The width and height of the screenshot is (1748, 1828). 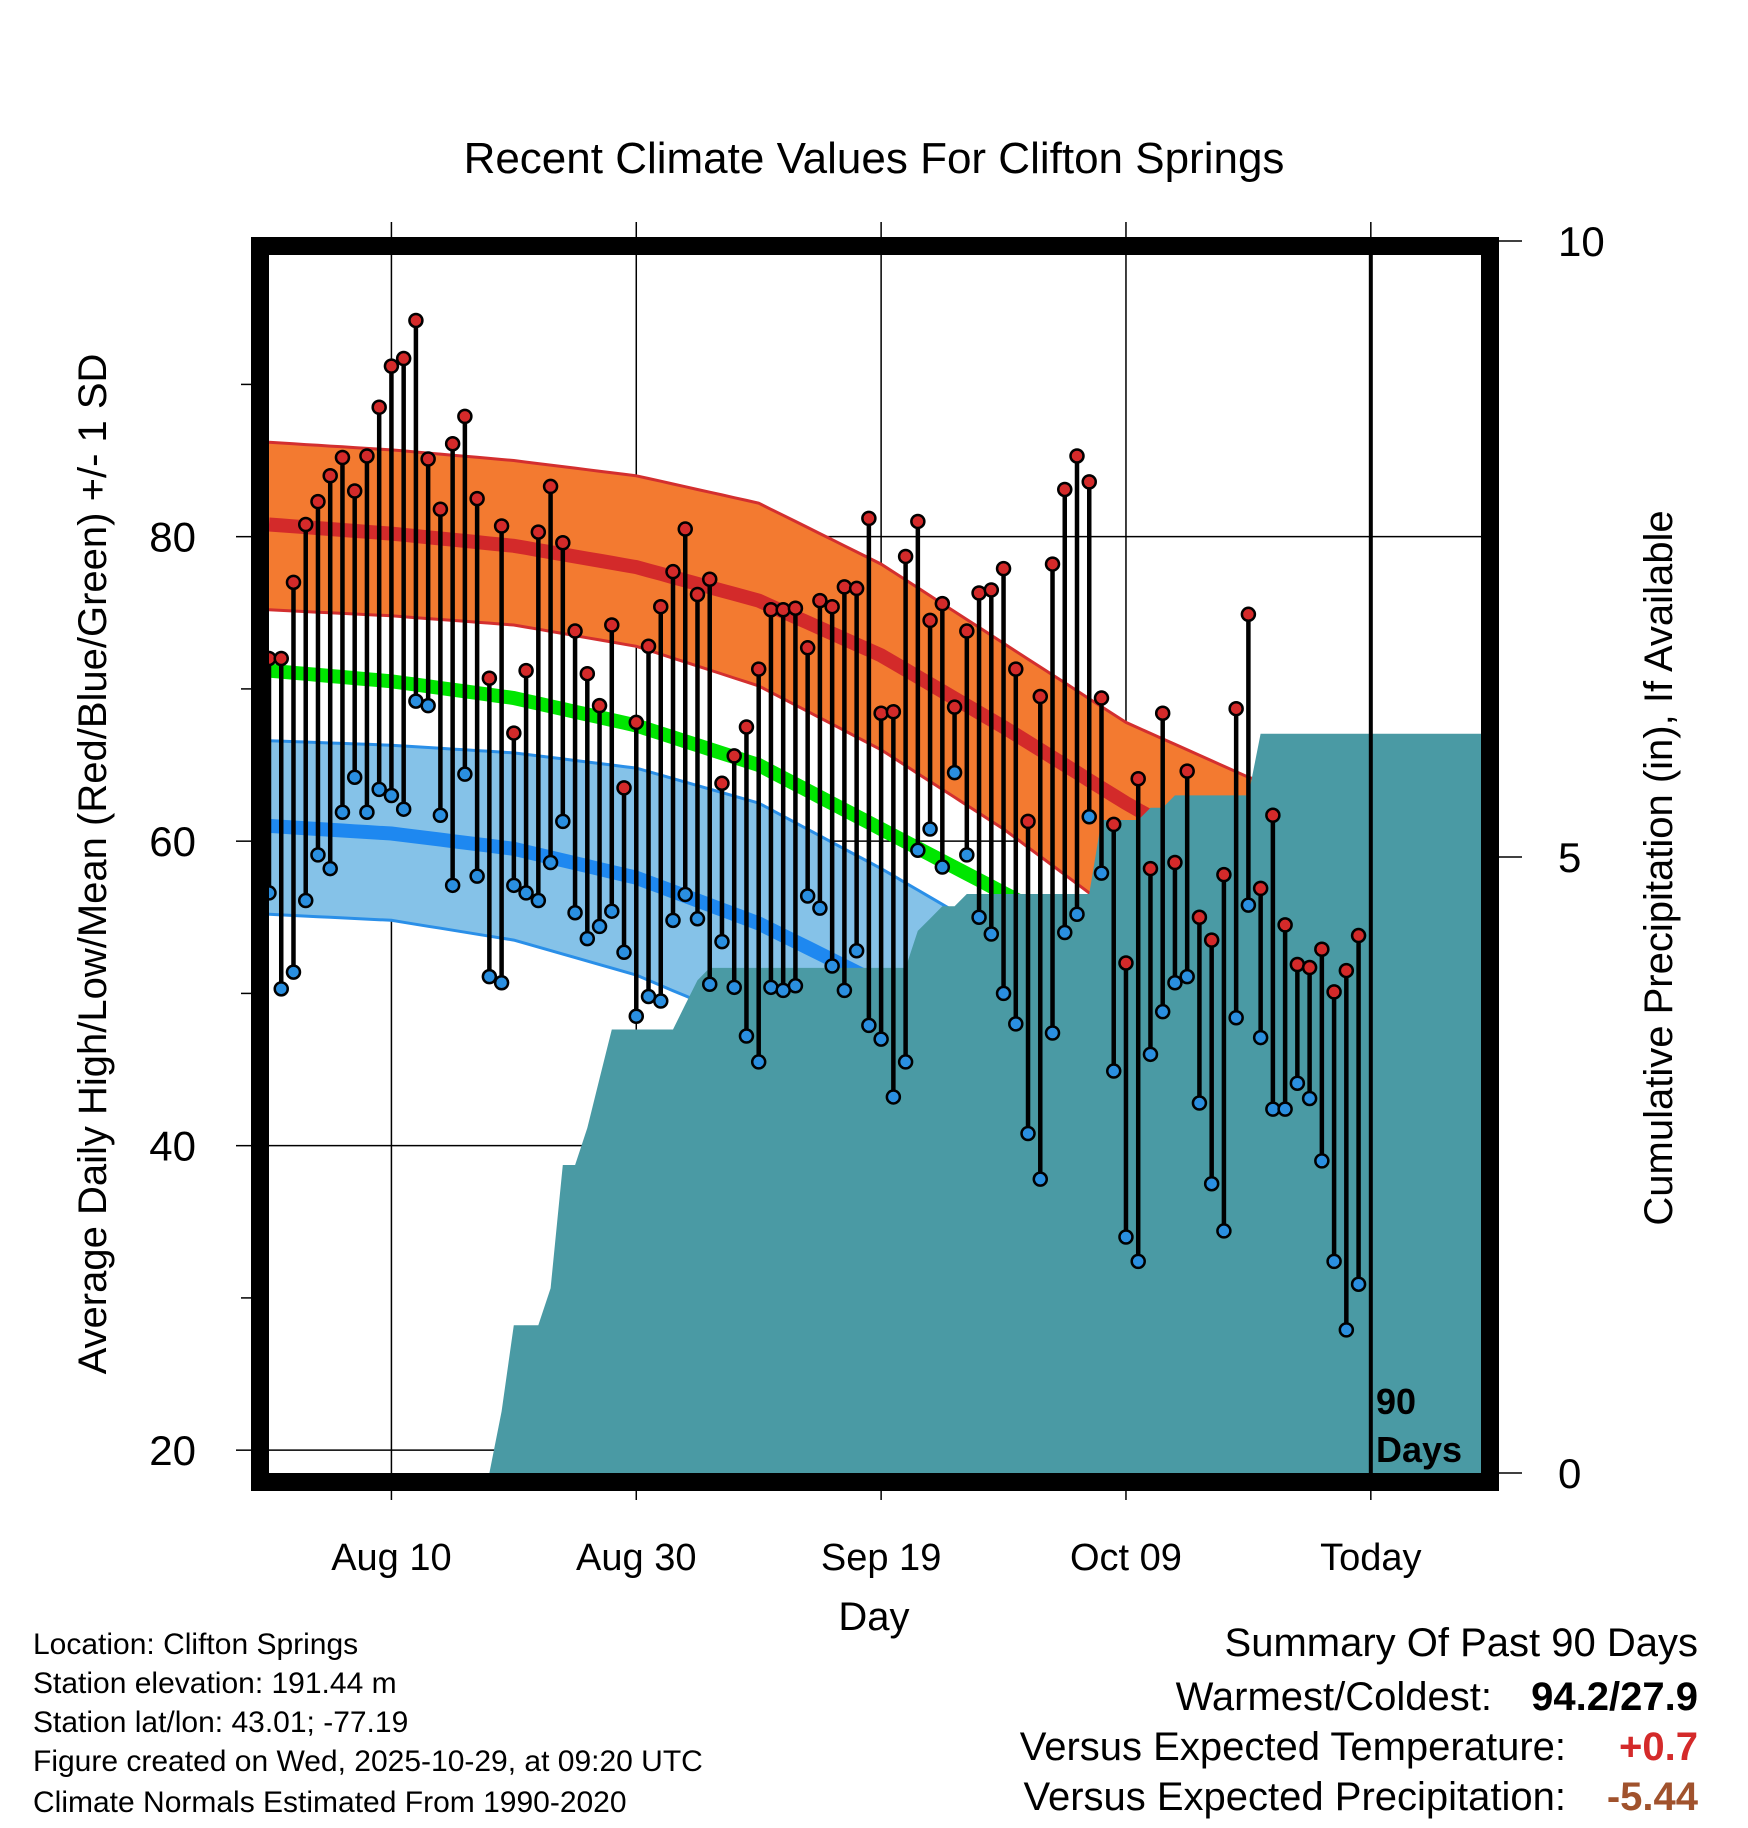 What do you see at coordinates (873, 1617) in the screenshot?
I see `x-axis-label: Day` at bounding box center [873, 1617].